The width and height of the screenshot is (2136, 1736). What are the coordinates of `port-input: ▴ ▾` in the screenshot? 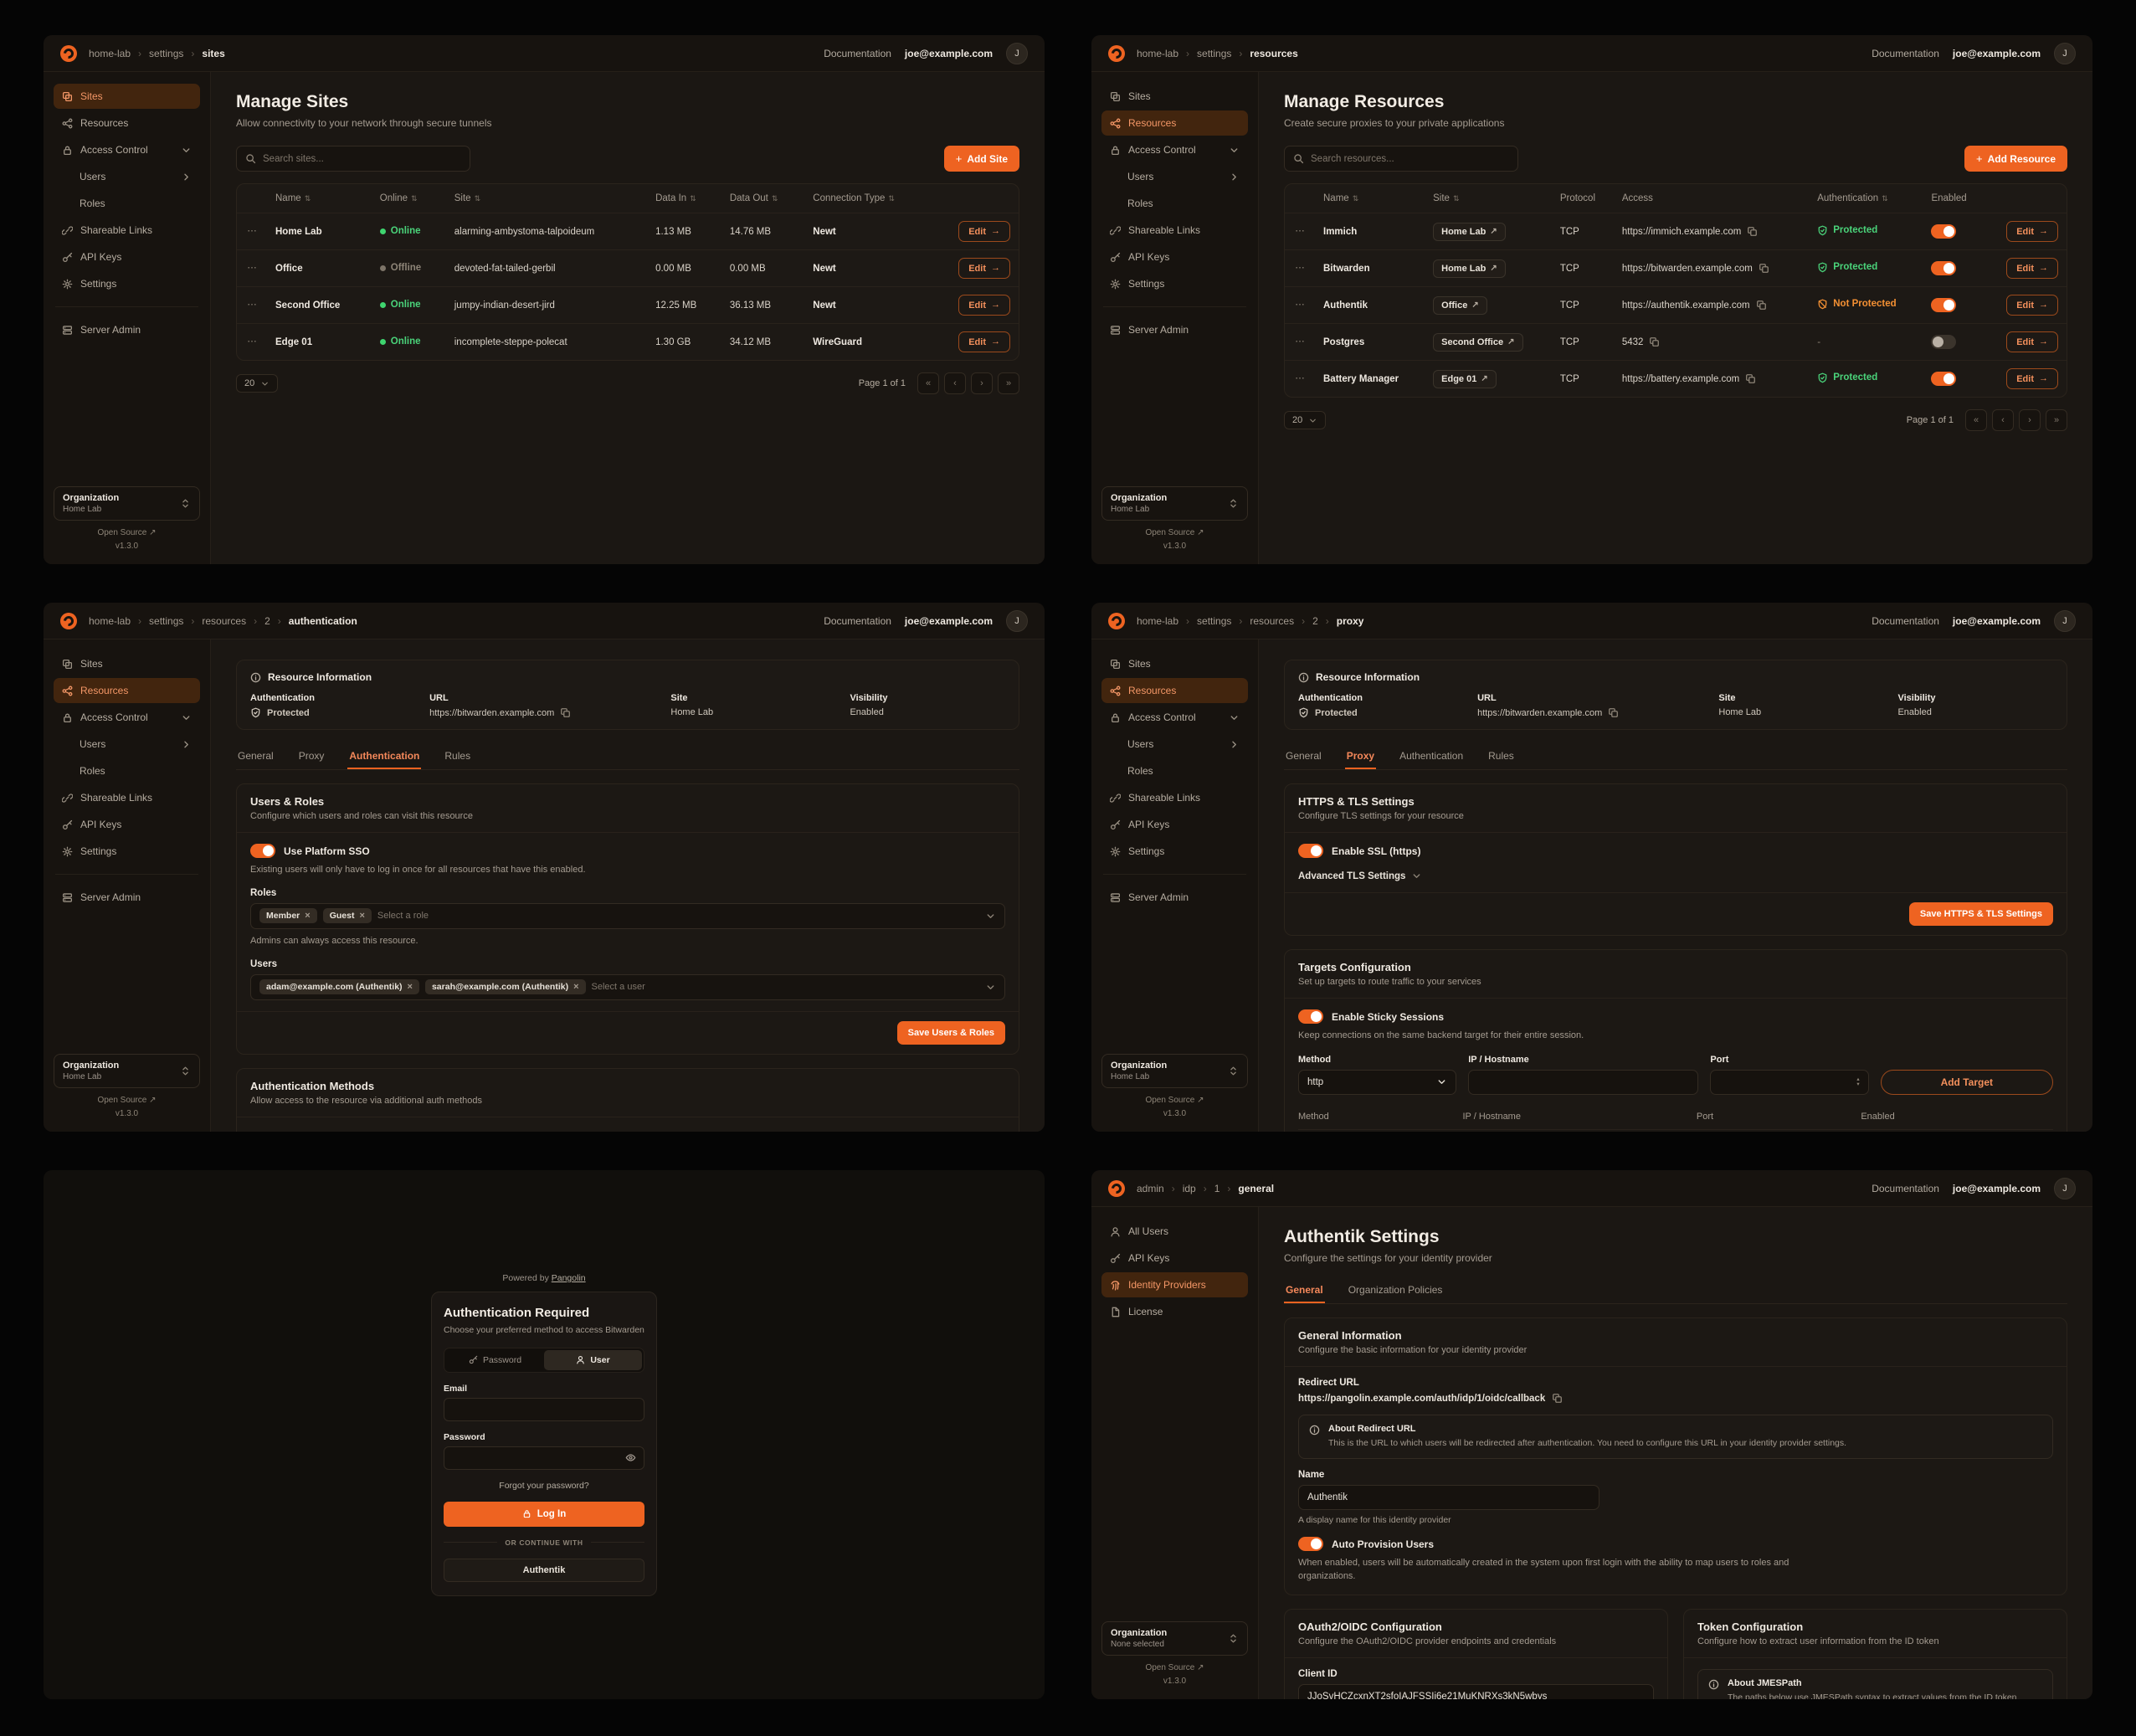 It's located at (1789, 1082).